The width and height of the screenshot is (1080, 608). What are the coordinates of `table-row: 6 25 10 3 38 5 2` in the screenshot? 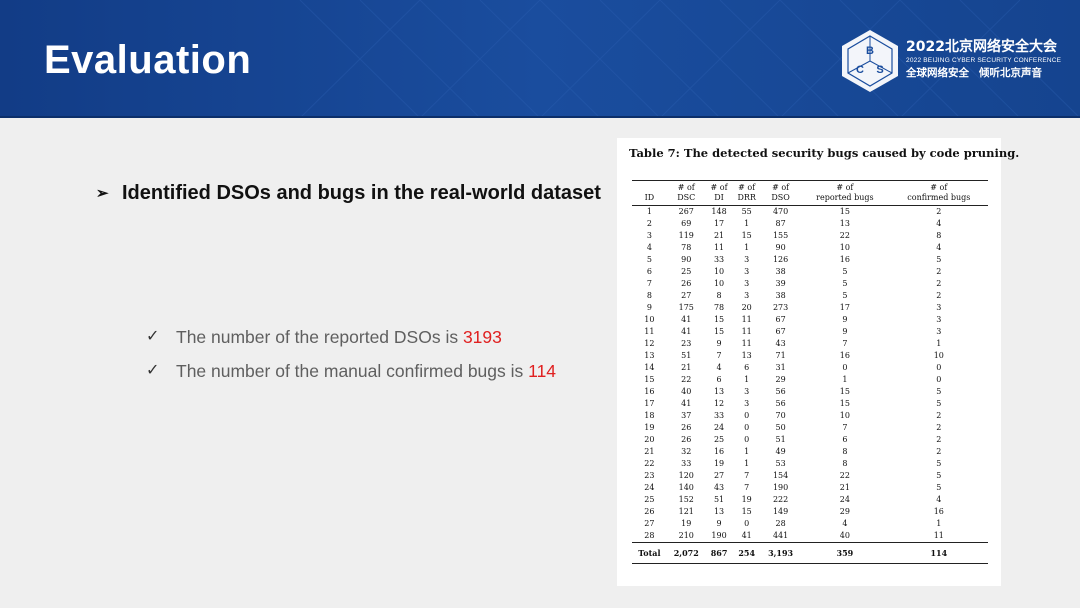 It's located at (810, 272).